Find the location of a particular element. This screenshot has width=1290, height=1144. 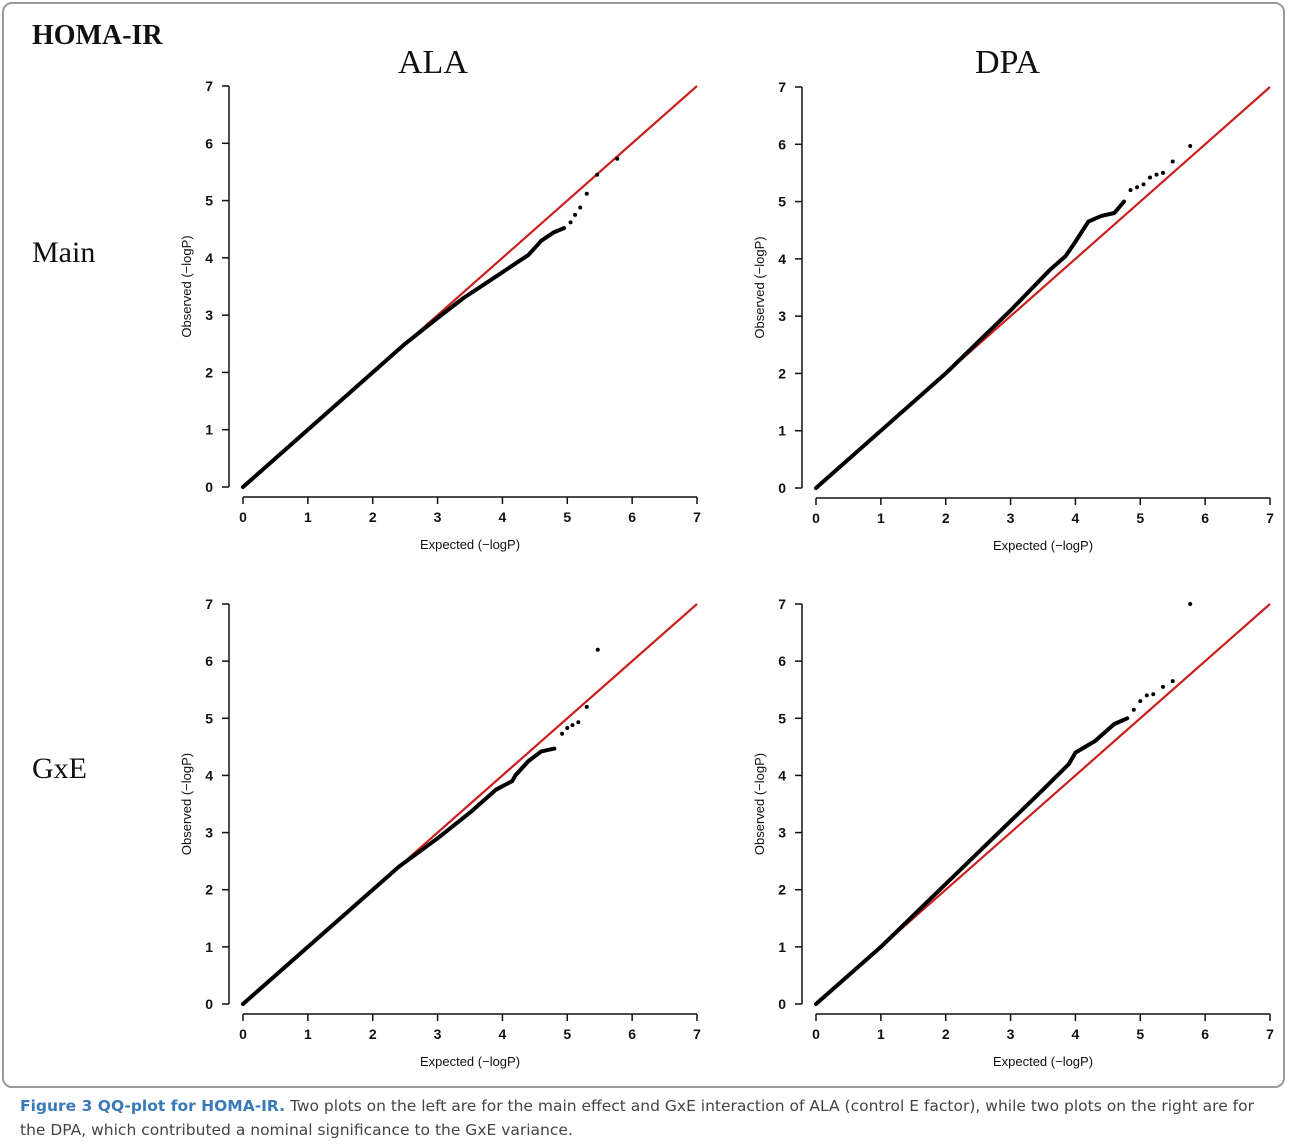

caption-lead: Figure 3 QQ-plot for HOMA-IR. is located at coordinates (153, 1106).